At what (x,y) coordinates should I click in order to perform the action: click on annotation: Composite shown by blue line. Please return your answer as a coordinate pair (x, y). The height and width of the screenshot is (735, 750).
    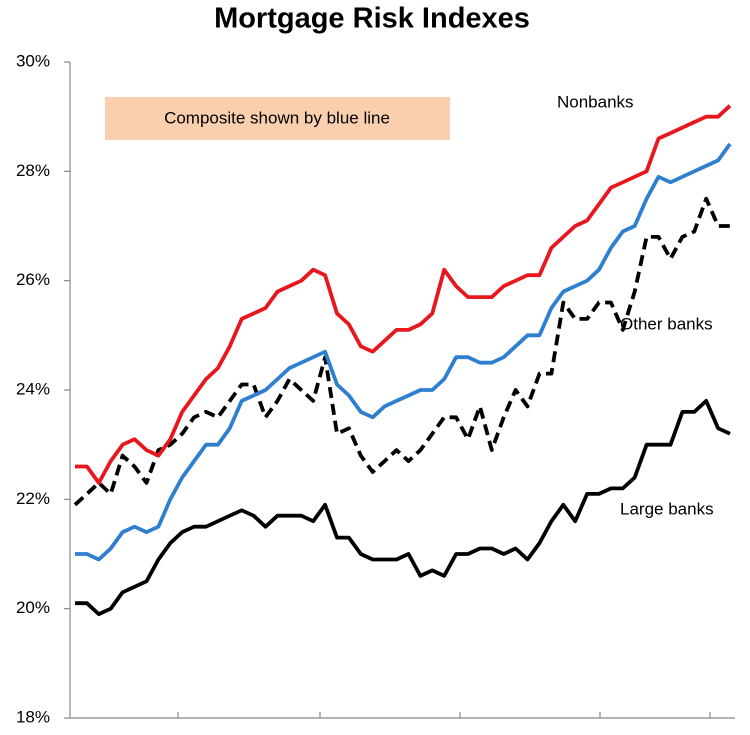
    Looking at the image, I should click on (277, 117).